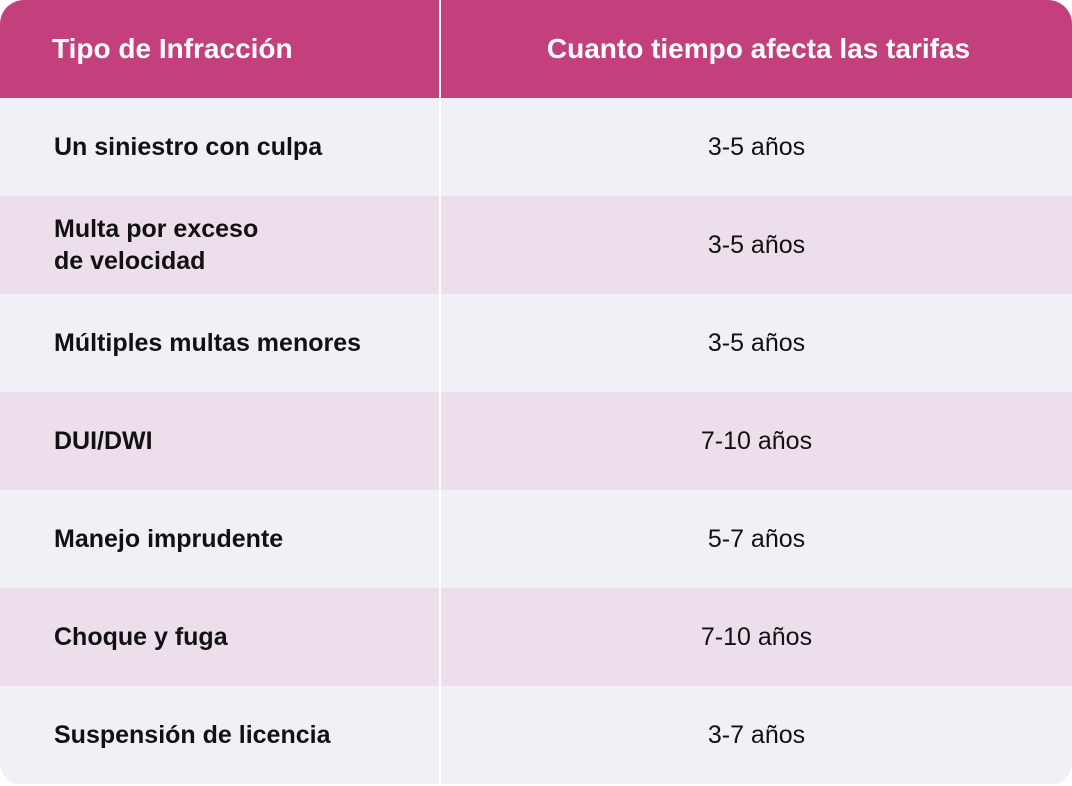 This screenshot has height=786, width=1072. Describe the element at coordinates (220, 539) in the screenshot. I see `infraction-cell: Manejo imprudente` at that location.